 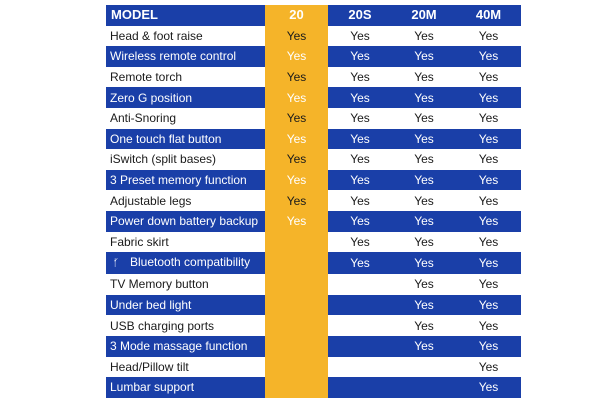 I want to click on table-header-row: MODEL 20 20S 20M 40M, so click(x=313, y=15).